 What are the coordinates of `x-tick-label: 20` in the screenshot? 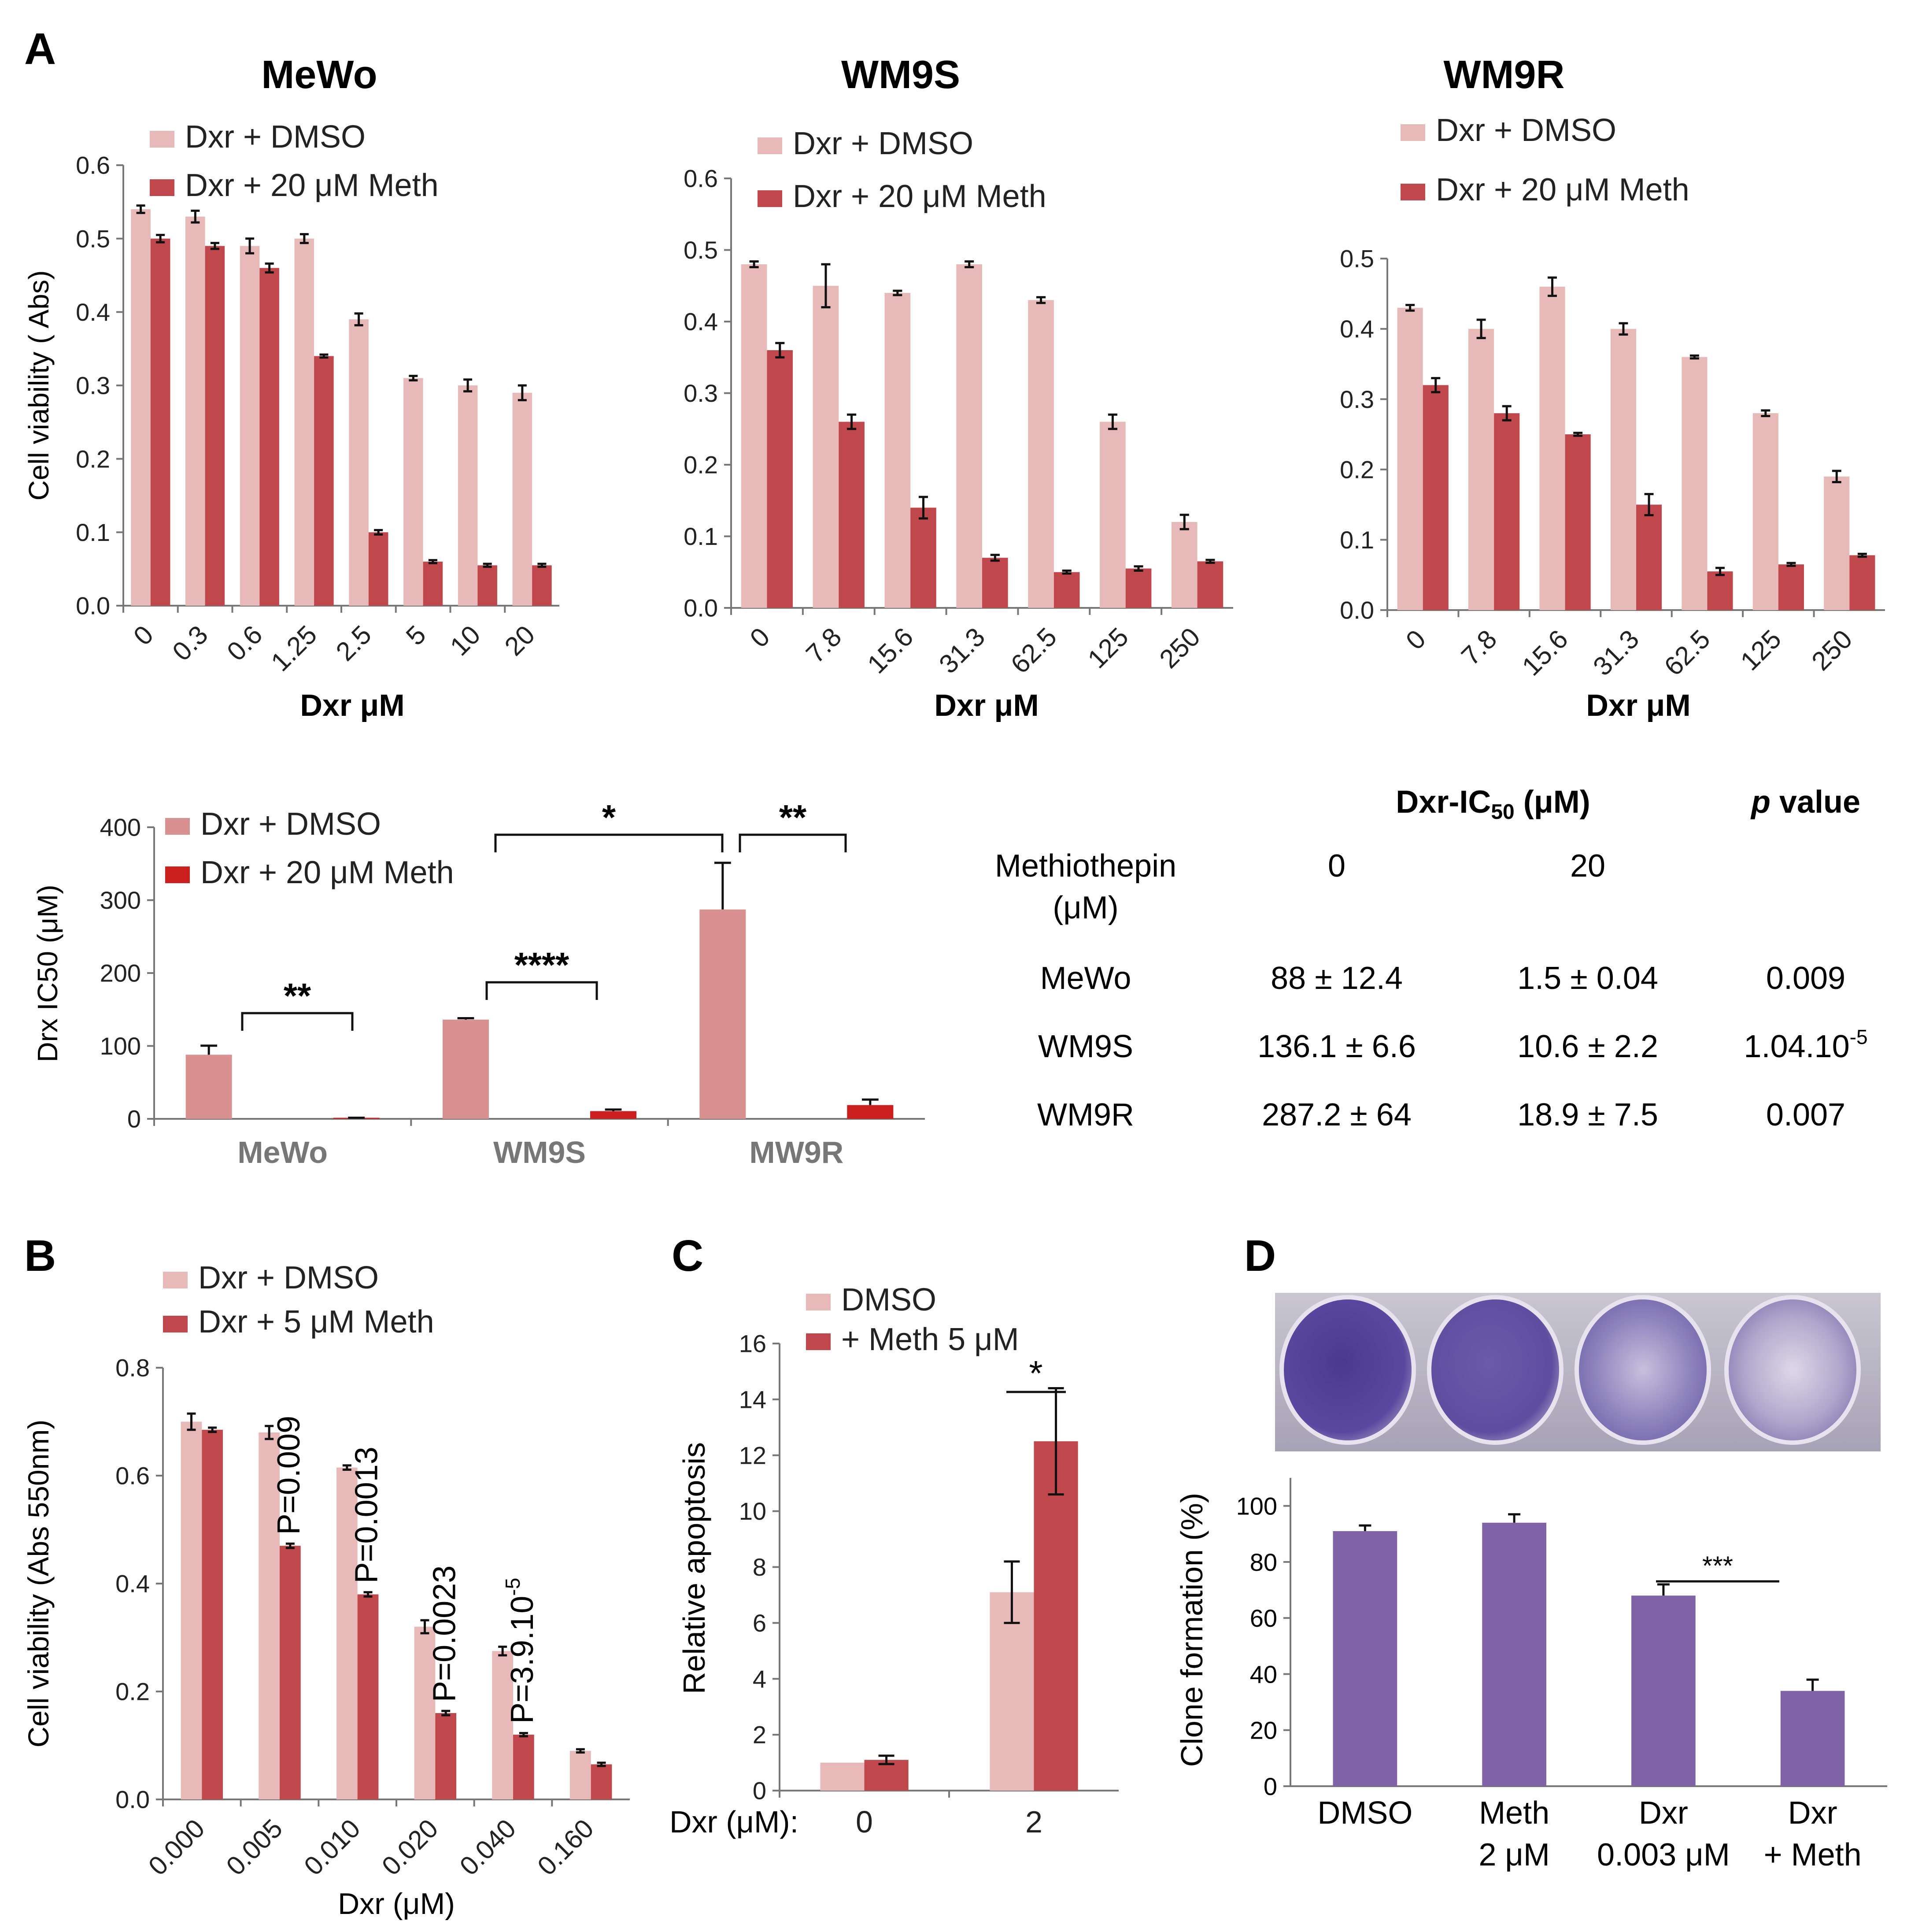 It's located at (520, 641).